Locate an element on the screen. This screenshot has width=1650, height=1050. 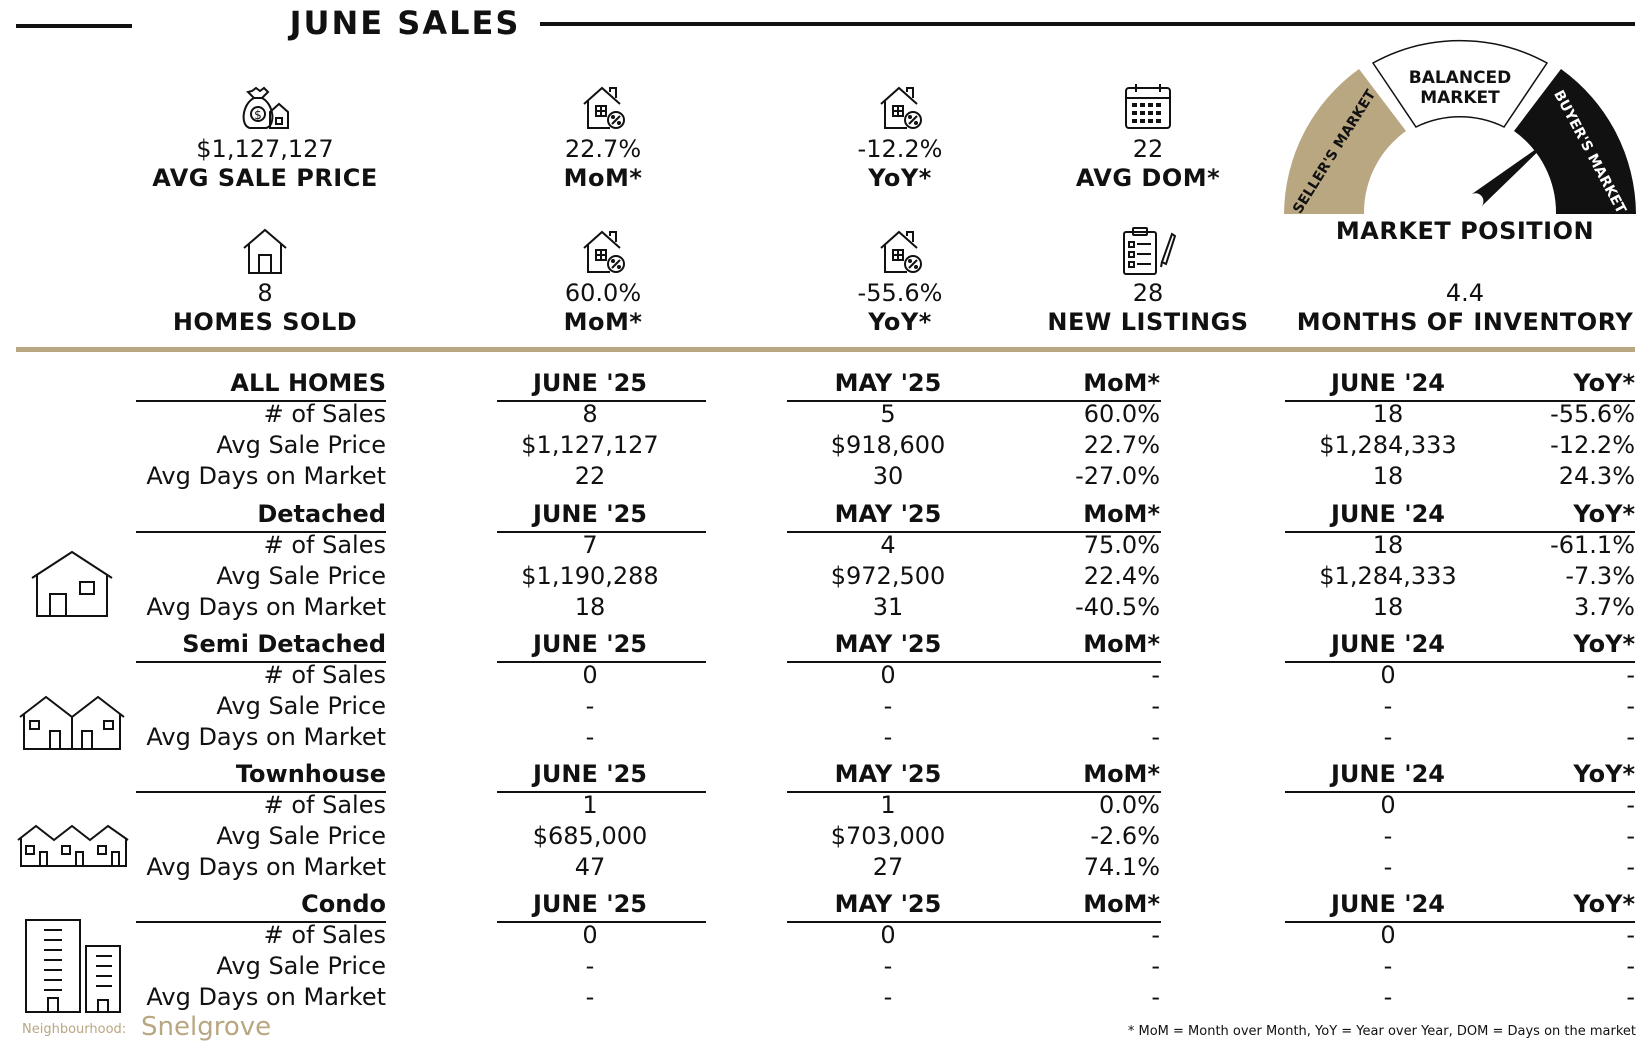
kpi-value: 8 is located at coordinates (265, 293).